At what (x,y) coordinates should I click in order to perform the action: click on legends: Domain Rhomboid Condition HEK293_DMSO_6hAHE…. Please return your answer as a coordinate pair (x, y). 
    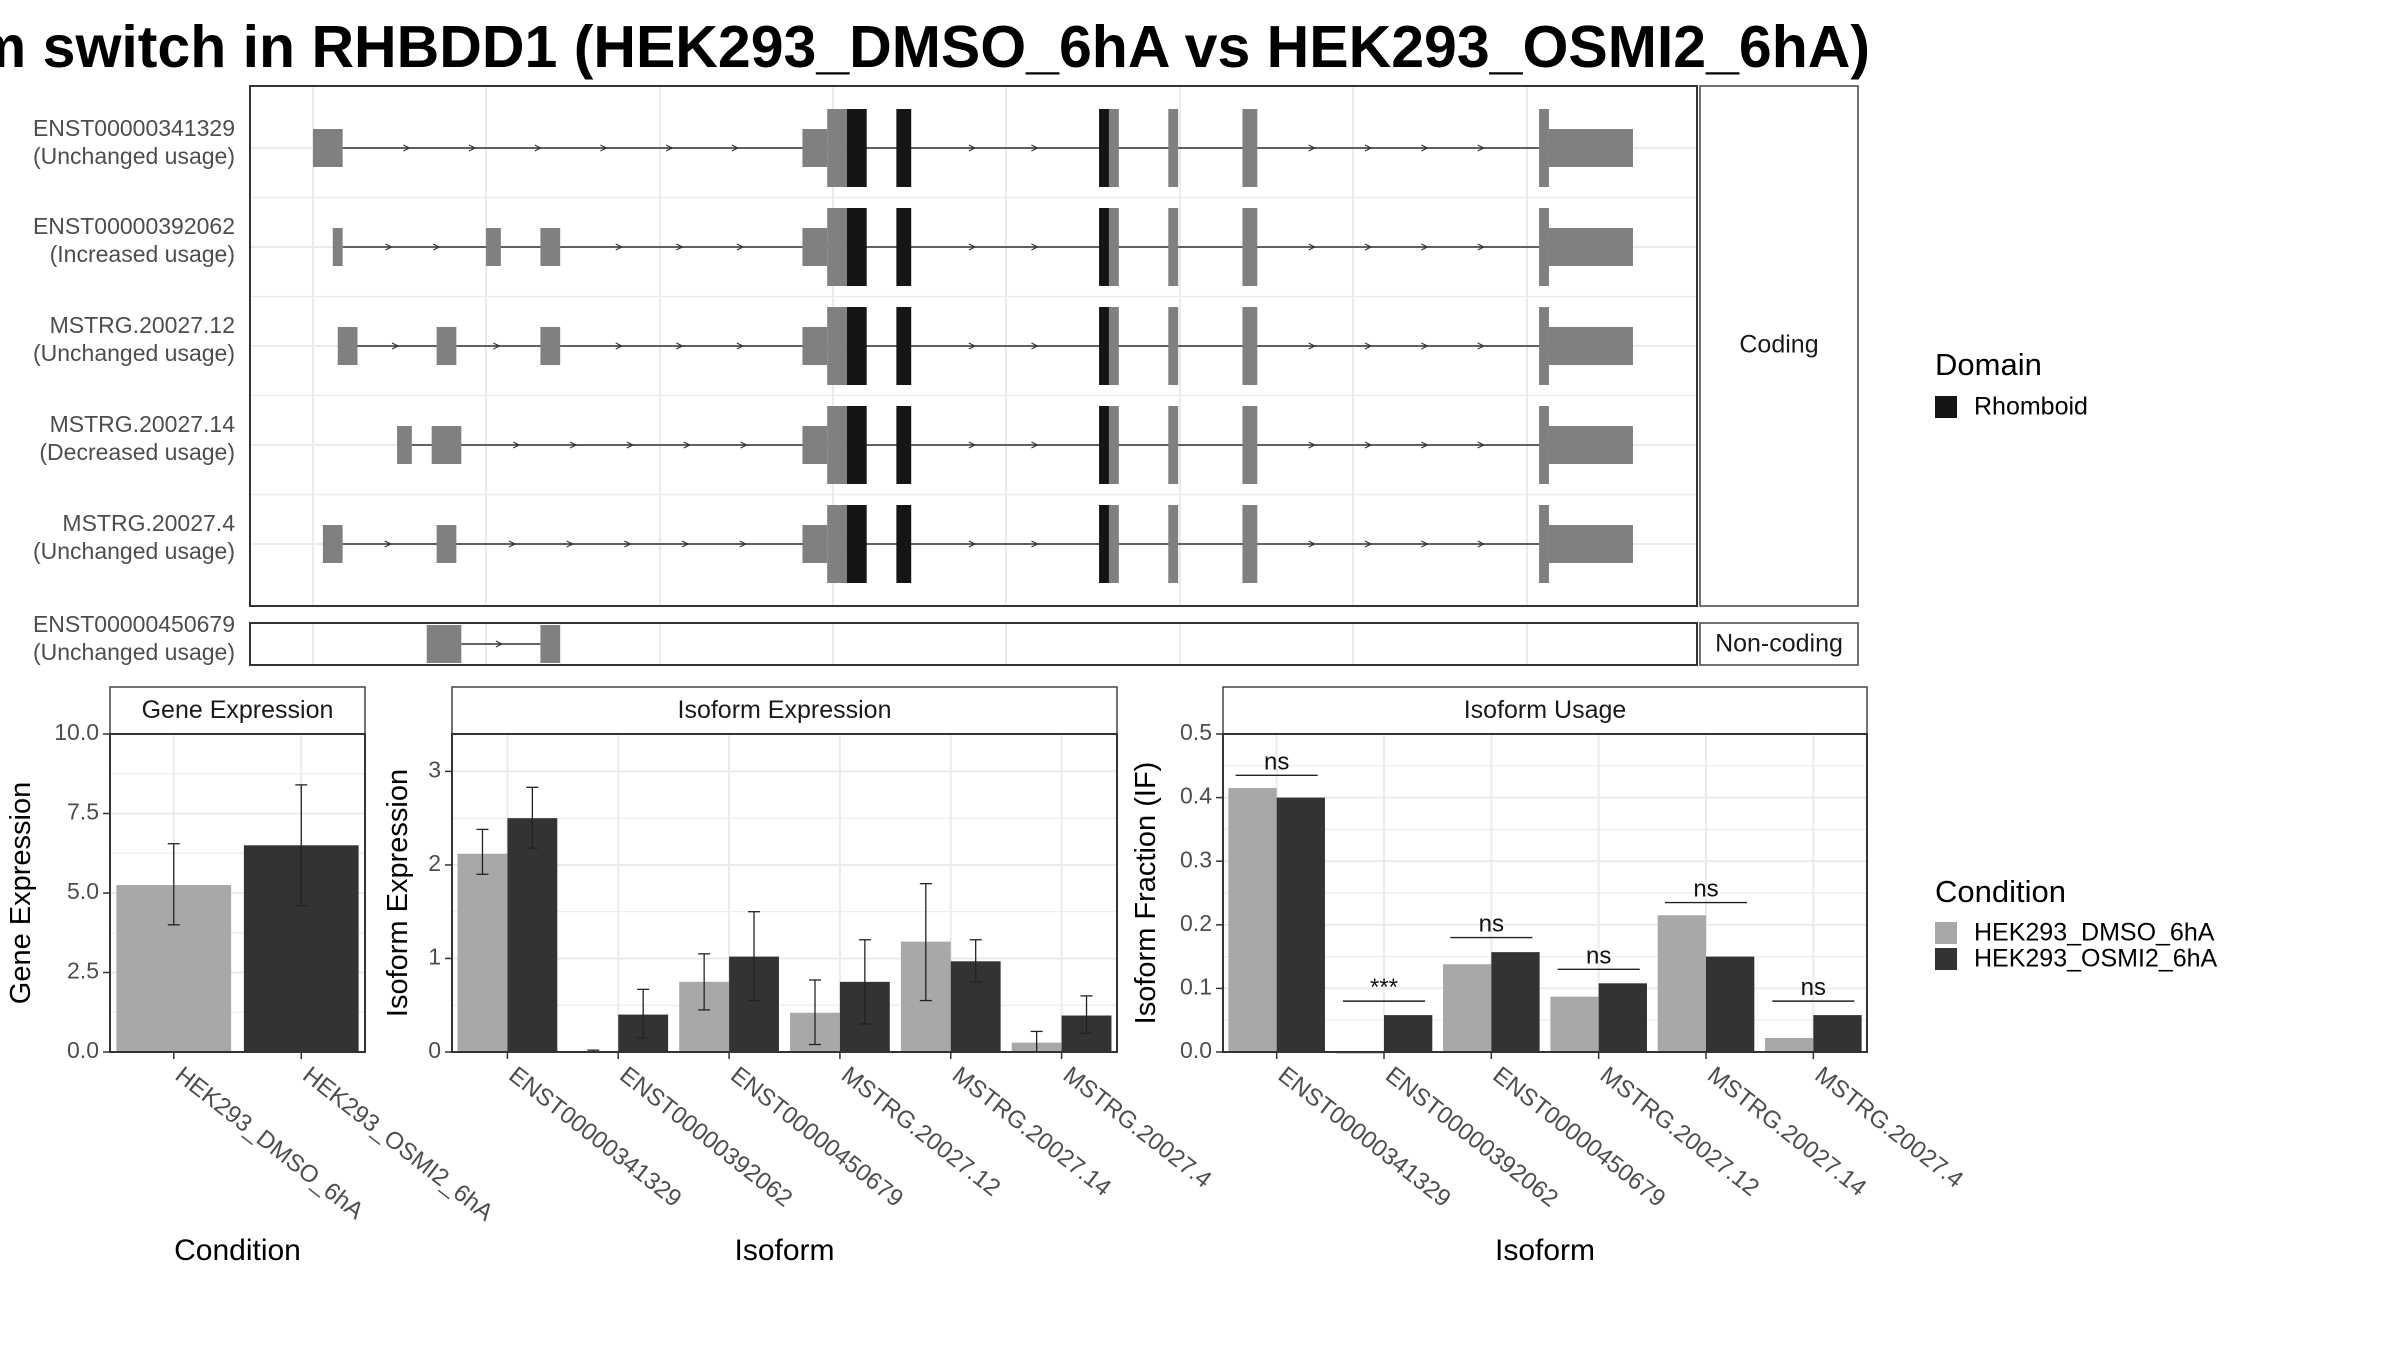
    Looking at the image, I should click on (2076, 660).